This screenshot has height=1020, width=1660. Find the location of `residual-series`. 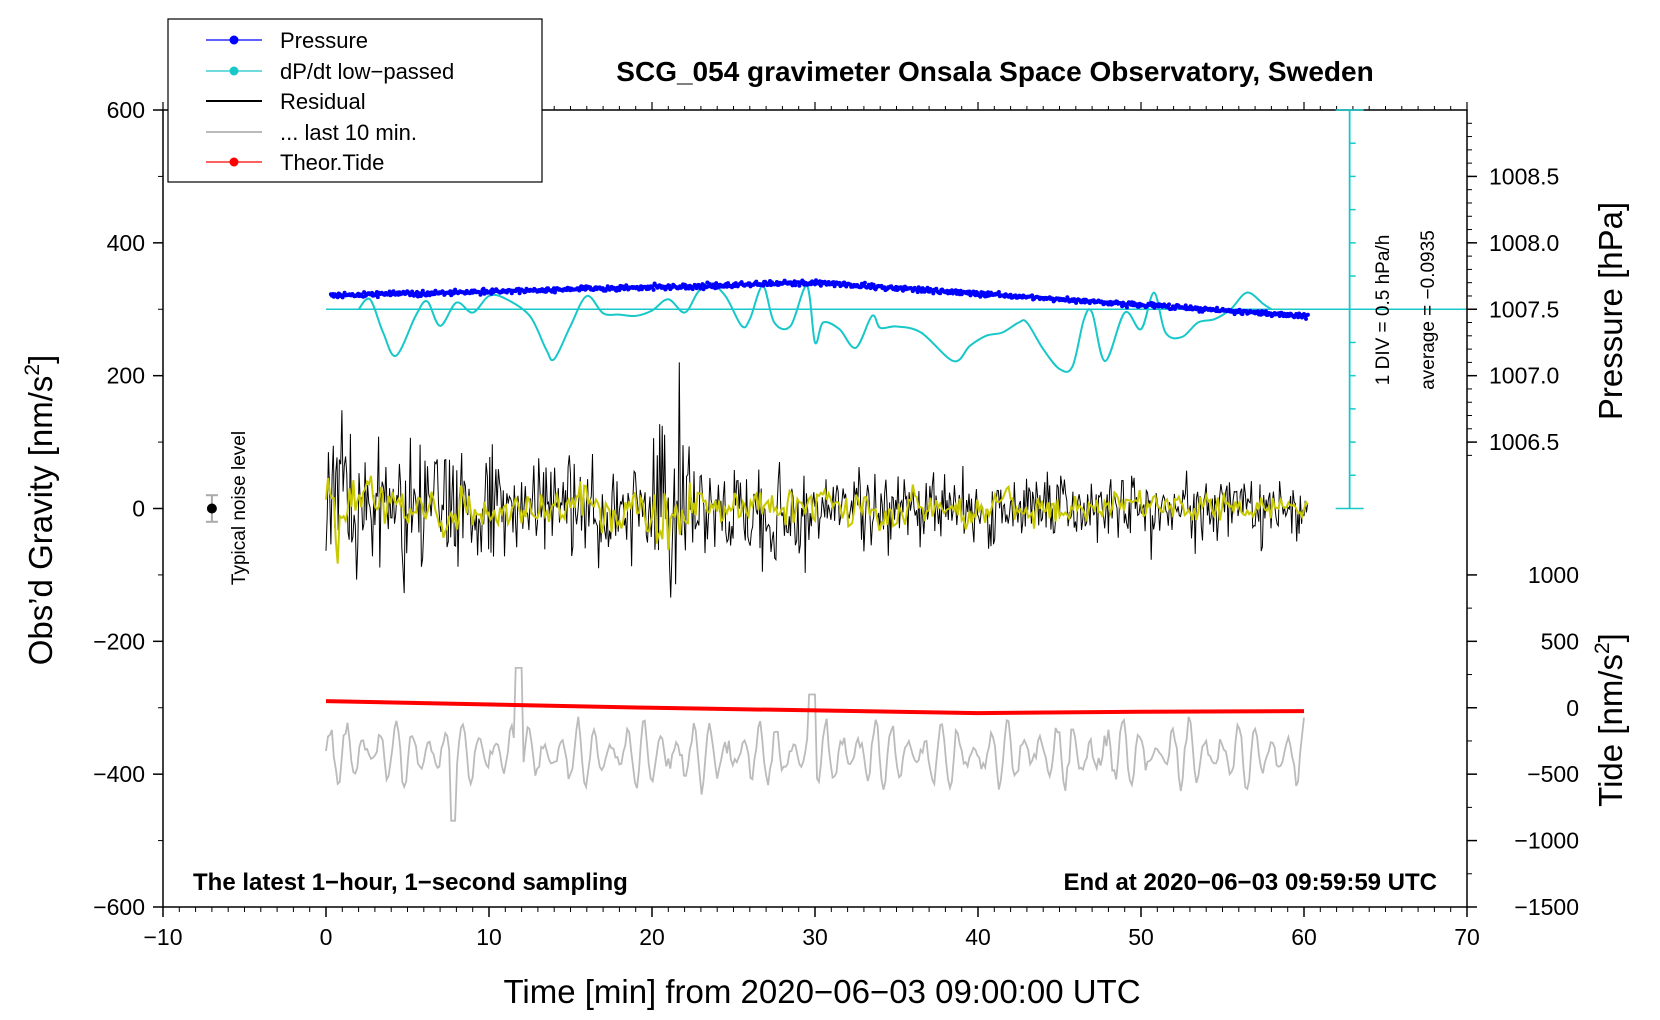

residual-series is located at coordinates (817, 480).